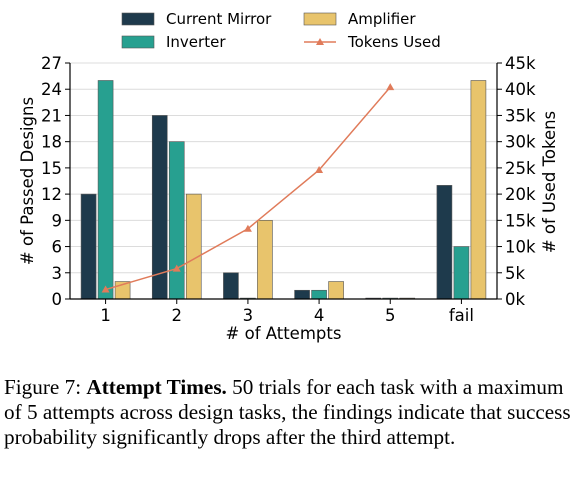 The width and height of the screenshot is (582, 491). I want to click on y-left-tick-label: 9, so click(57, 220).